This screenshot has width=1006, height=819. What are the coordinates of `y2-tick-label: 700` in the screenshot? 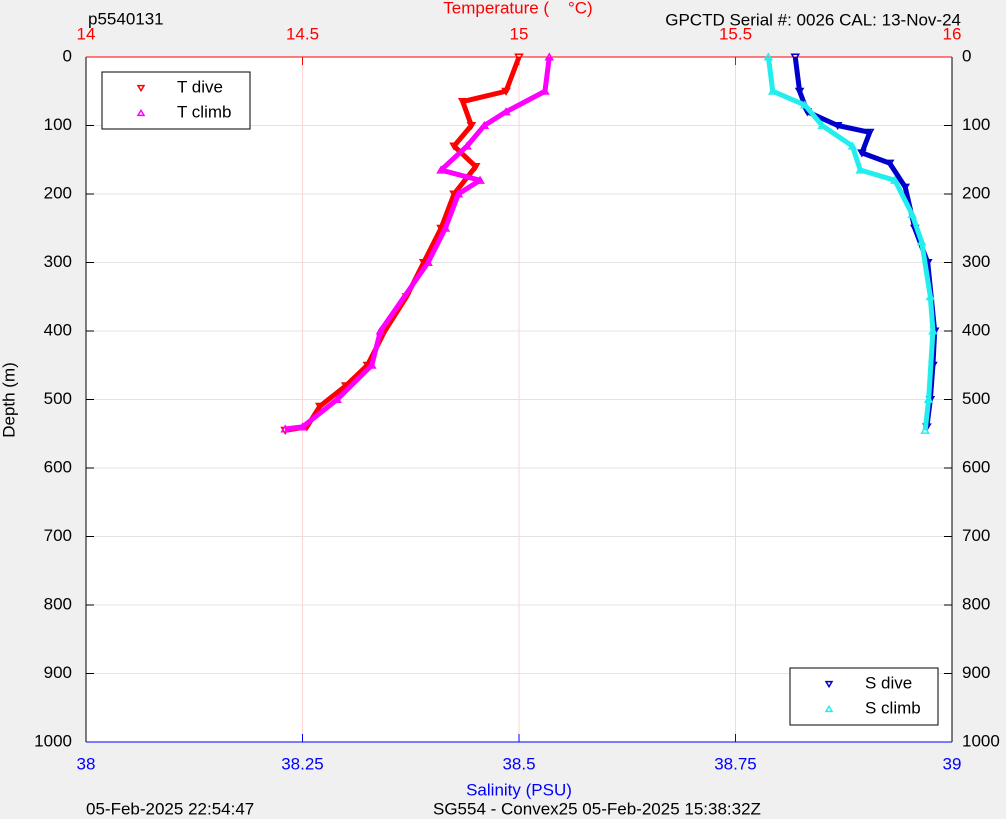 It's located at (976, 535).